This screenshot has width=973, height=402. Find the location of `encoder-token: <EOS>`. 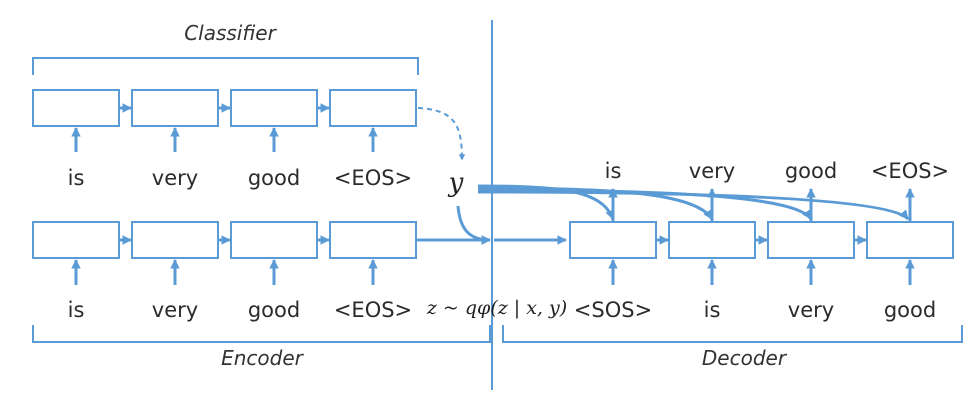

encoder-token: <EOS> is located at coordinates (373, 310).